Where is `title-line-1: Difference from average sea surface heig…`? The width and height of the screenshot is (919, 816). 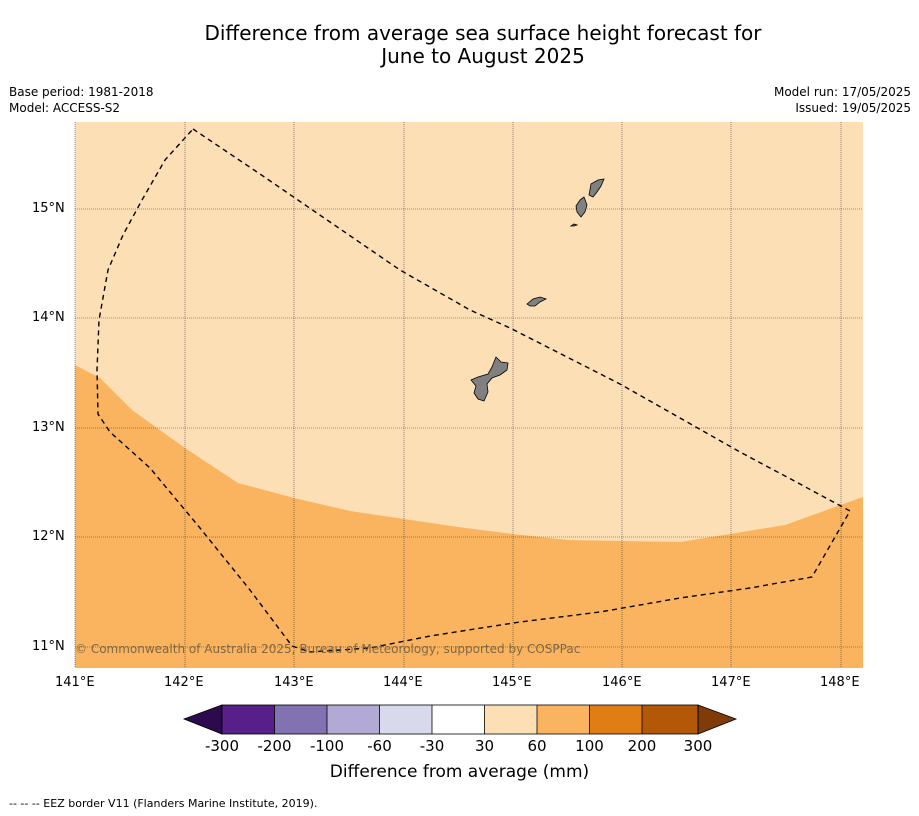 title-line-1: Difference from average sea surface heig… is located at coordinates (483, 33).